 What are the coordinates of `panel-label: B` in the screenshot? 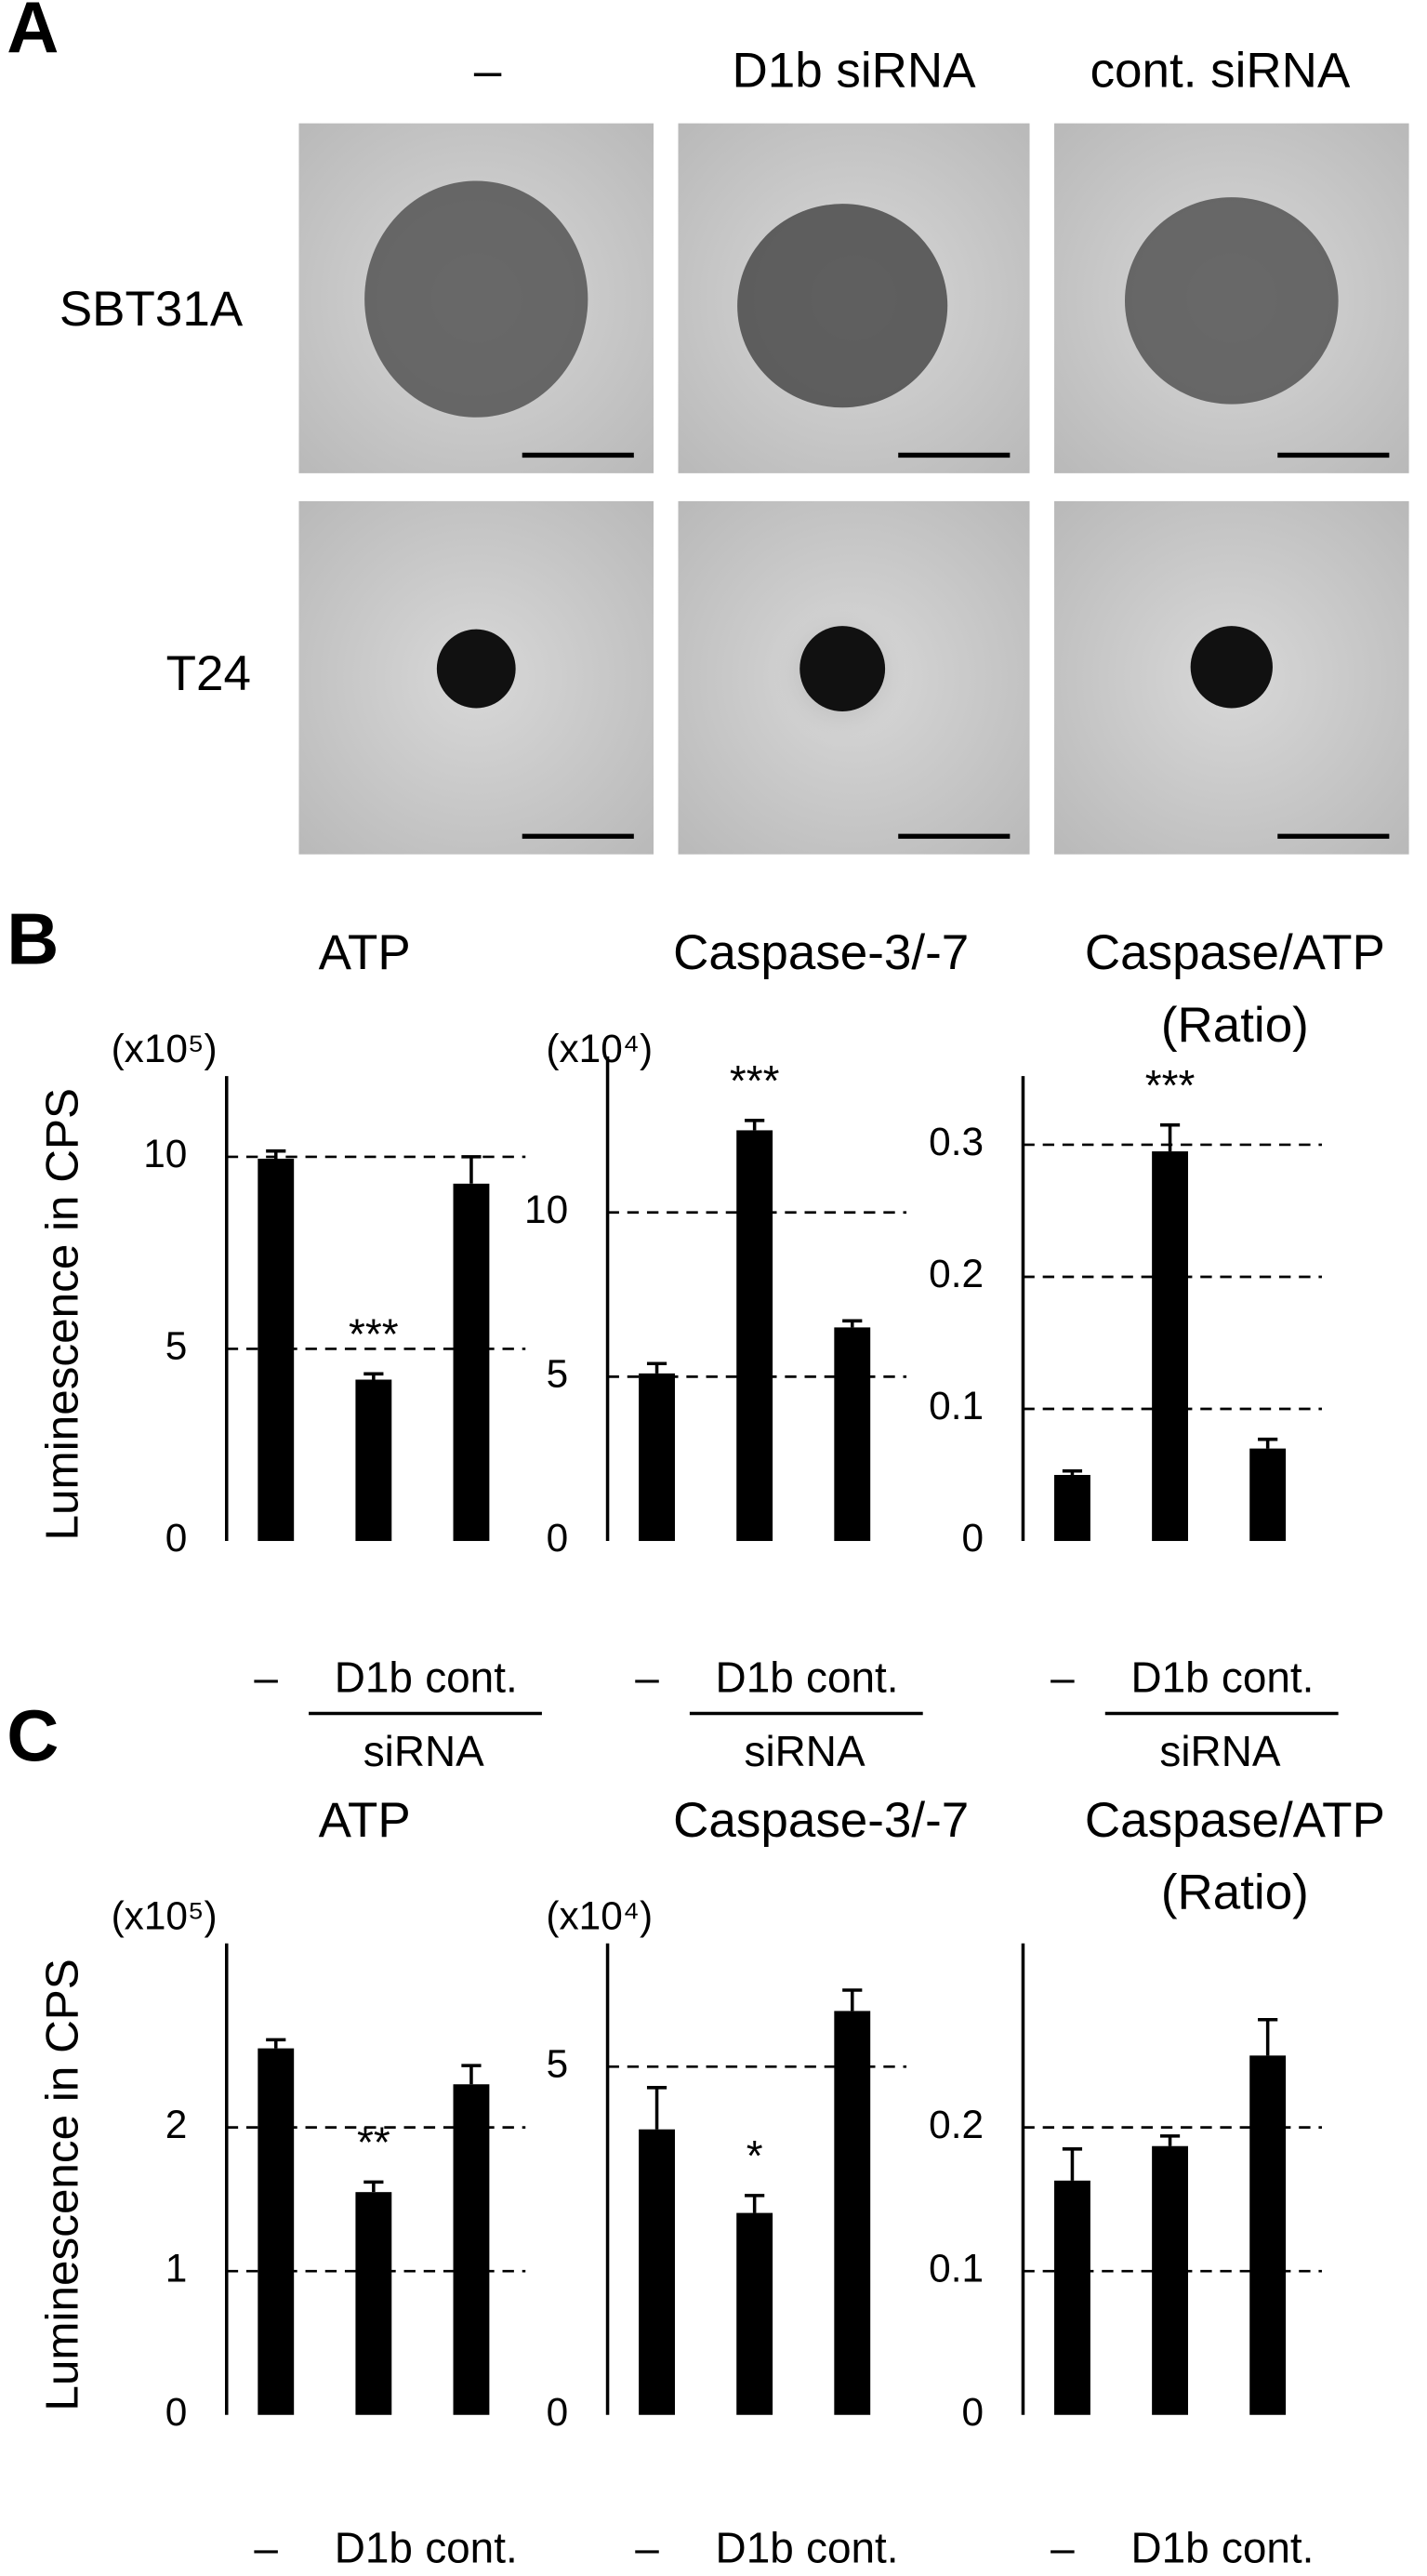 It's located at (33, 939).